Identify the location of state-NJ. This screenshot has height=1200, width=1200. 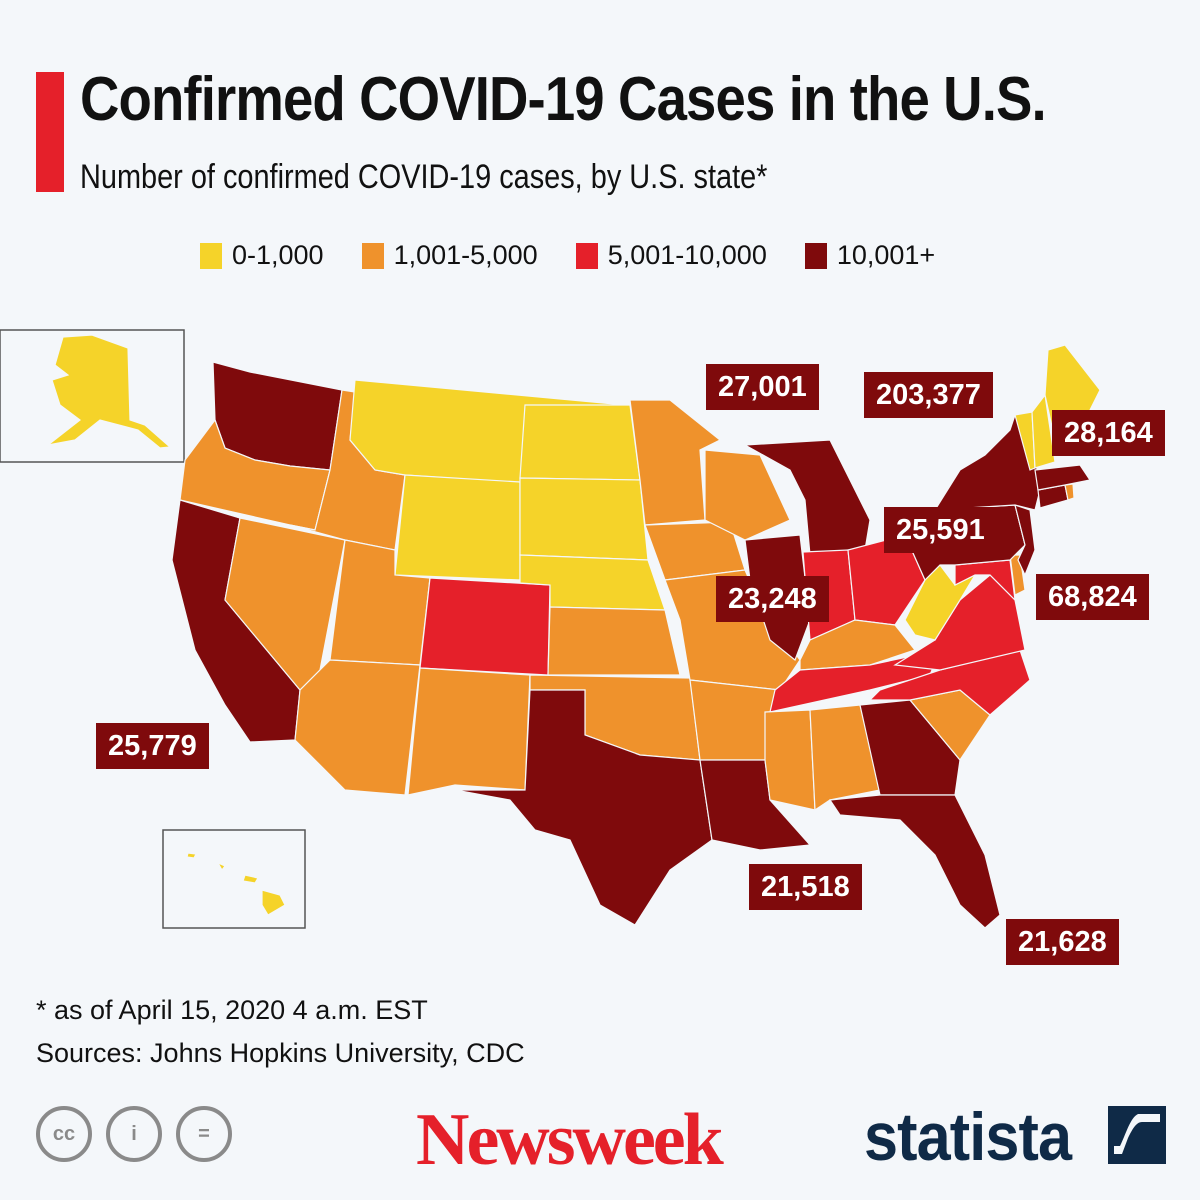
(1025, 540).